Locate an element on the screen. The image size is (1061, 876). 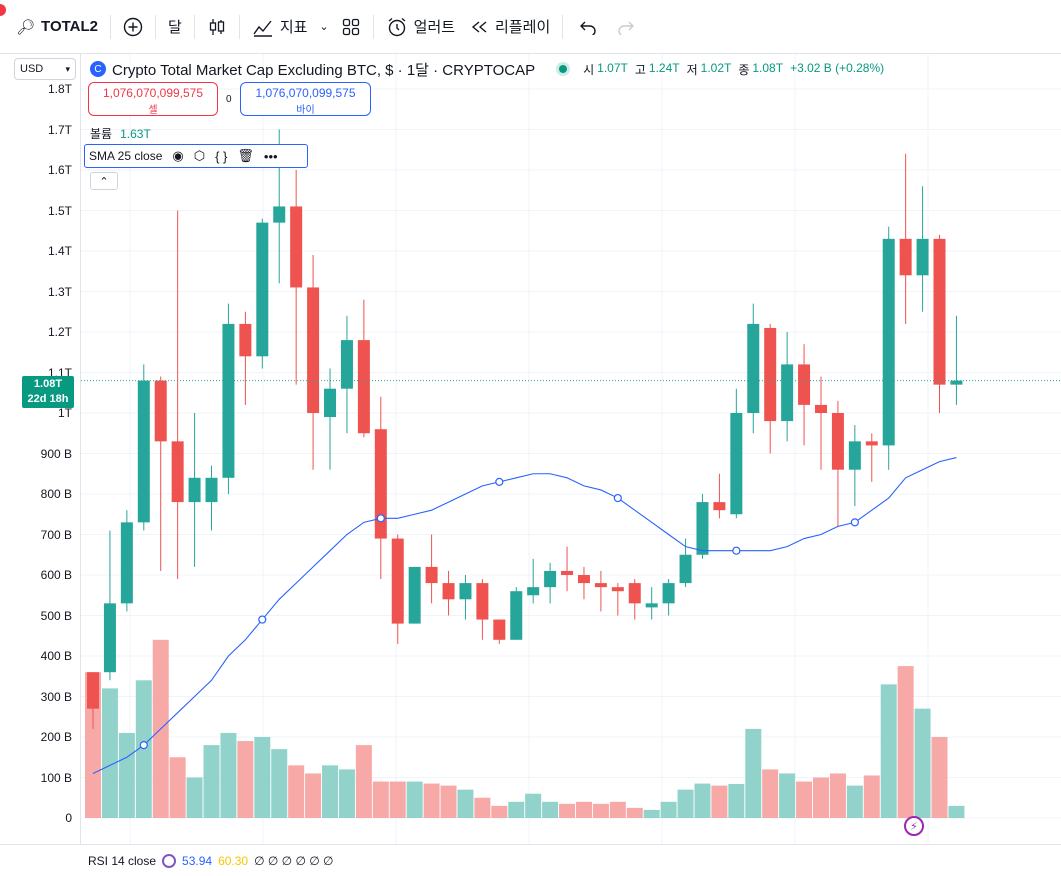
market-status-dot is located at coordinates (563, 69).